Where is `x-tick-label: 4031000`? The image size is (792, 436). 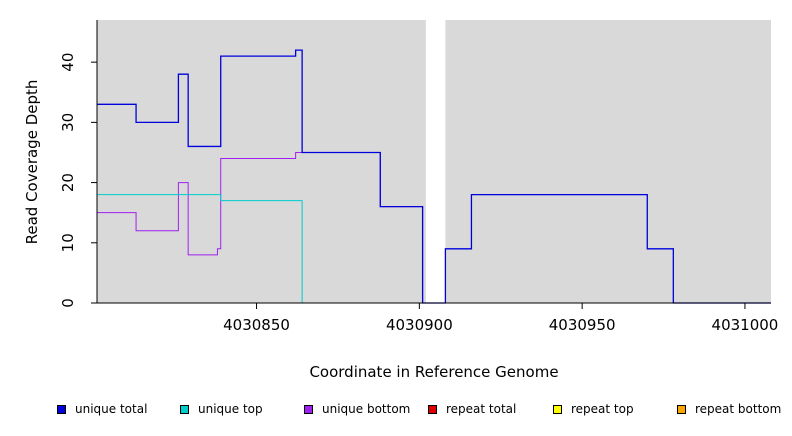 x-tick-label: 4031000 is located at coordinates (745, 325).